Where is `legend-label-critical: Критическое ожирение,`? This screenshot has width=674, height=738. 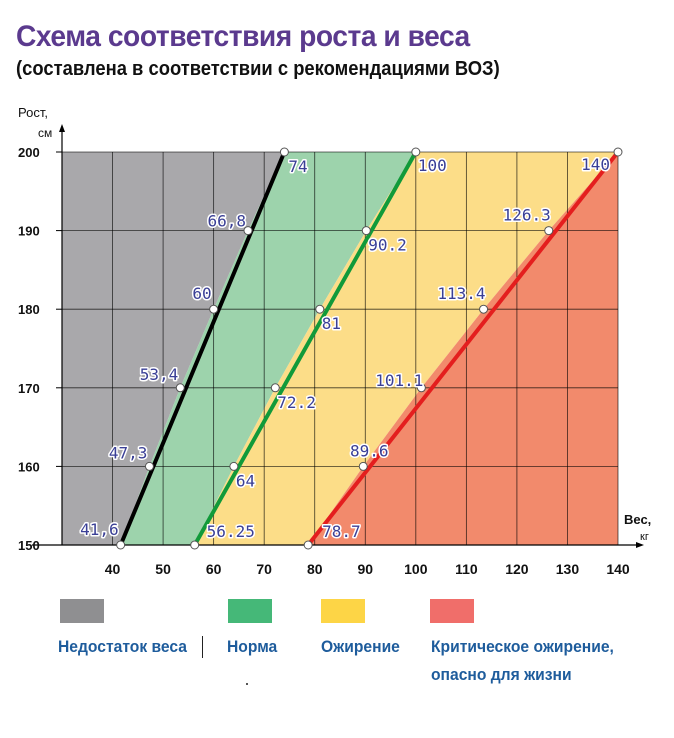
legend-label-critical: Критическое ожирение, is located at coordinates (522, 646).